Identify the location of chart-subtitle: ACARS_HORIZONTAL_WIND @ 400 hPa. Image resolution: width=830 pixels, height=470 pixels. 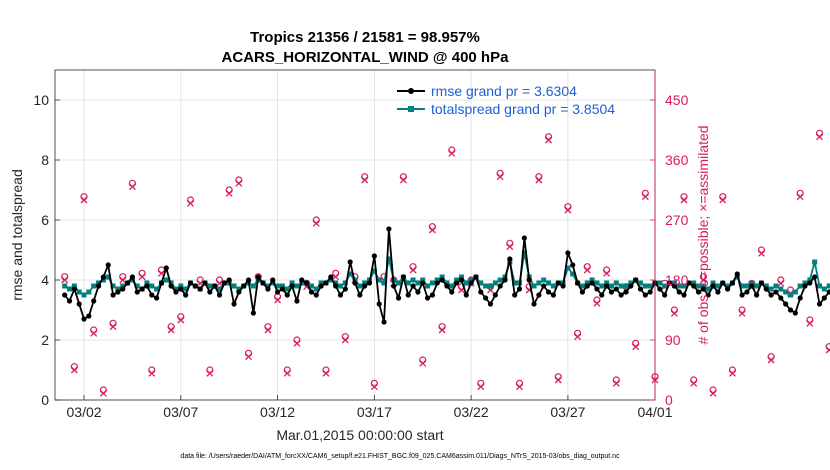
(366, 57).